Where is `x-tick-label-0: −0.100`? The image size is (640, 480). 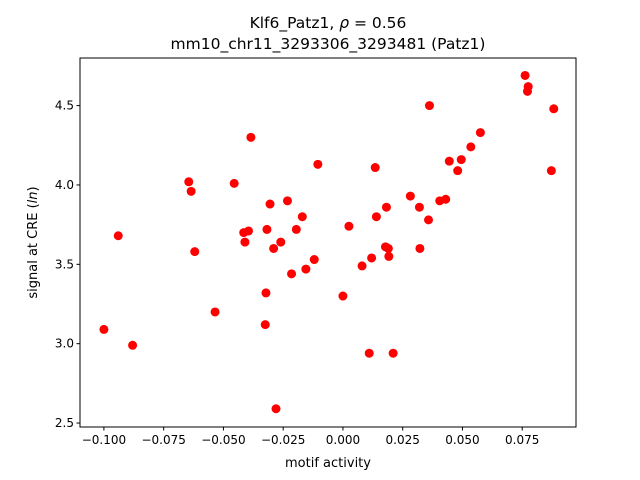
x-tick-label-0: −0.100 is located at coordinates (104, 440).